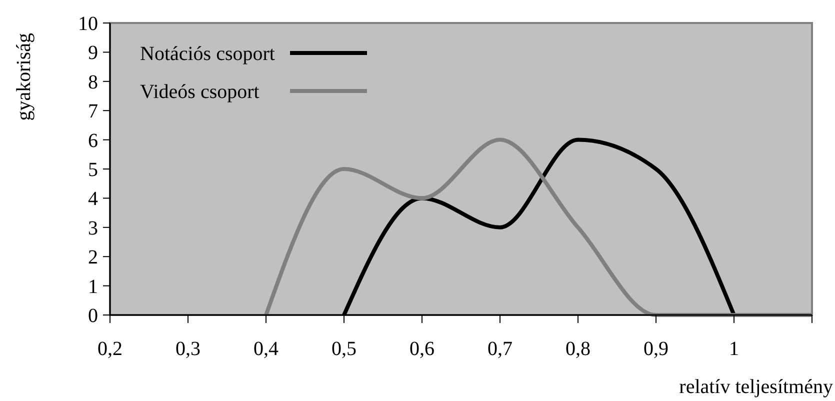  What do you see at coordinates (266, 349) in the screenshot?
I see `x-tick-label: 0,4` at bounding box center [266, 349].